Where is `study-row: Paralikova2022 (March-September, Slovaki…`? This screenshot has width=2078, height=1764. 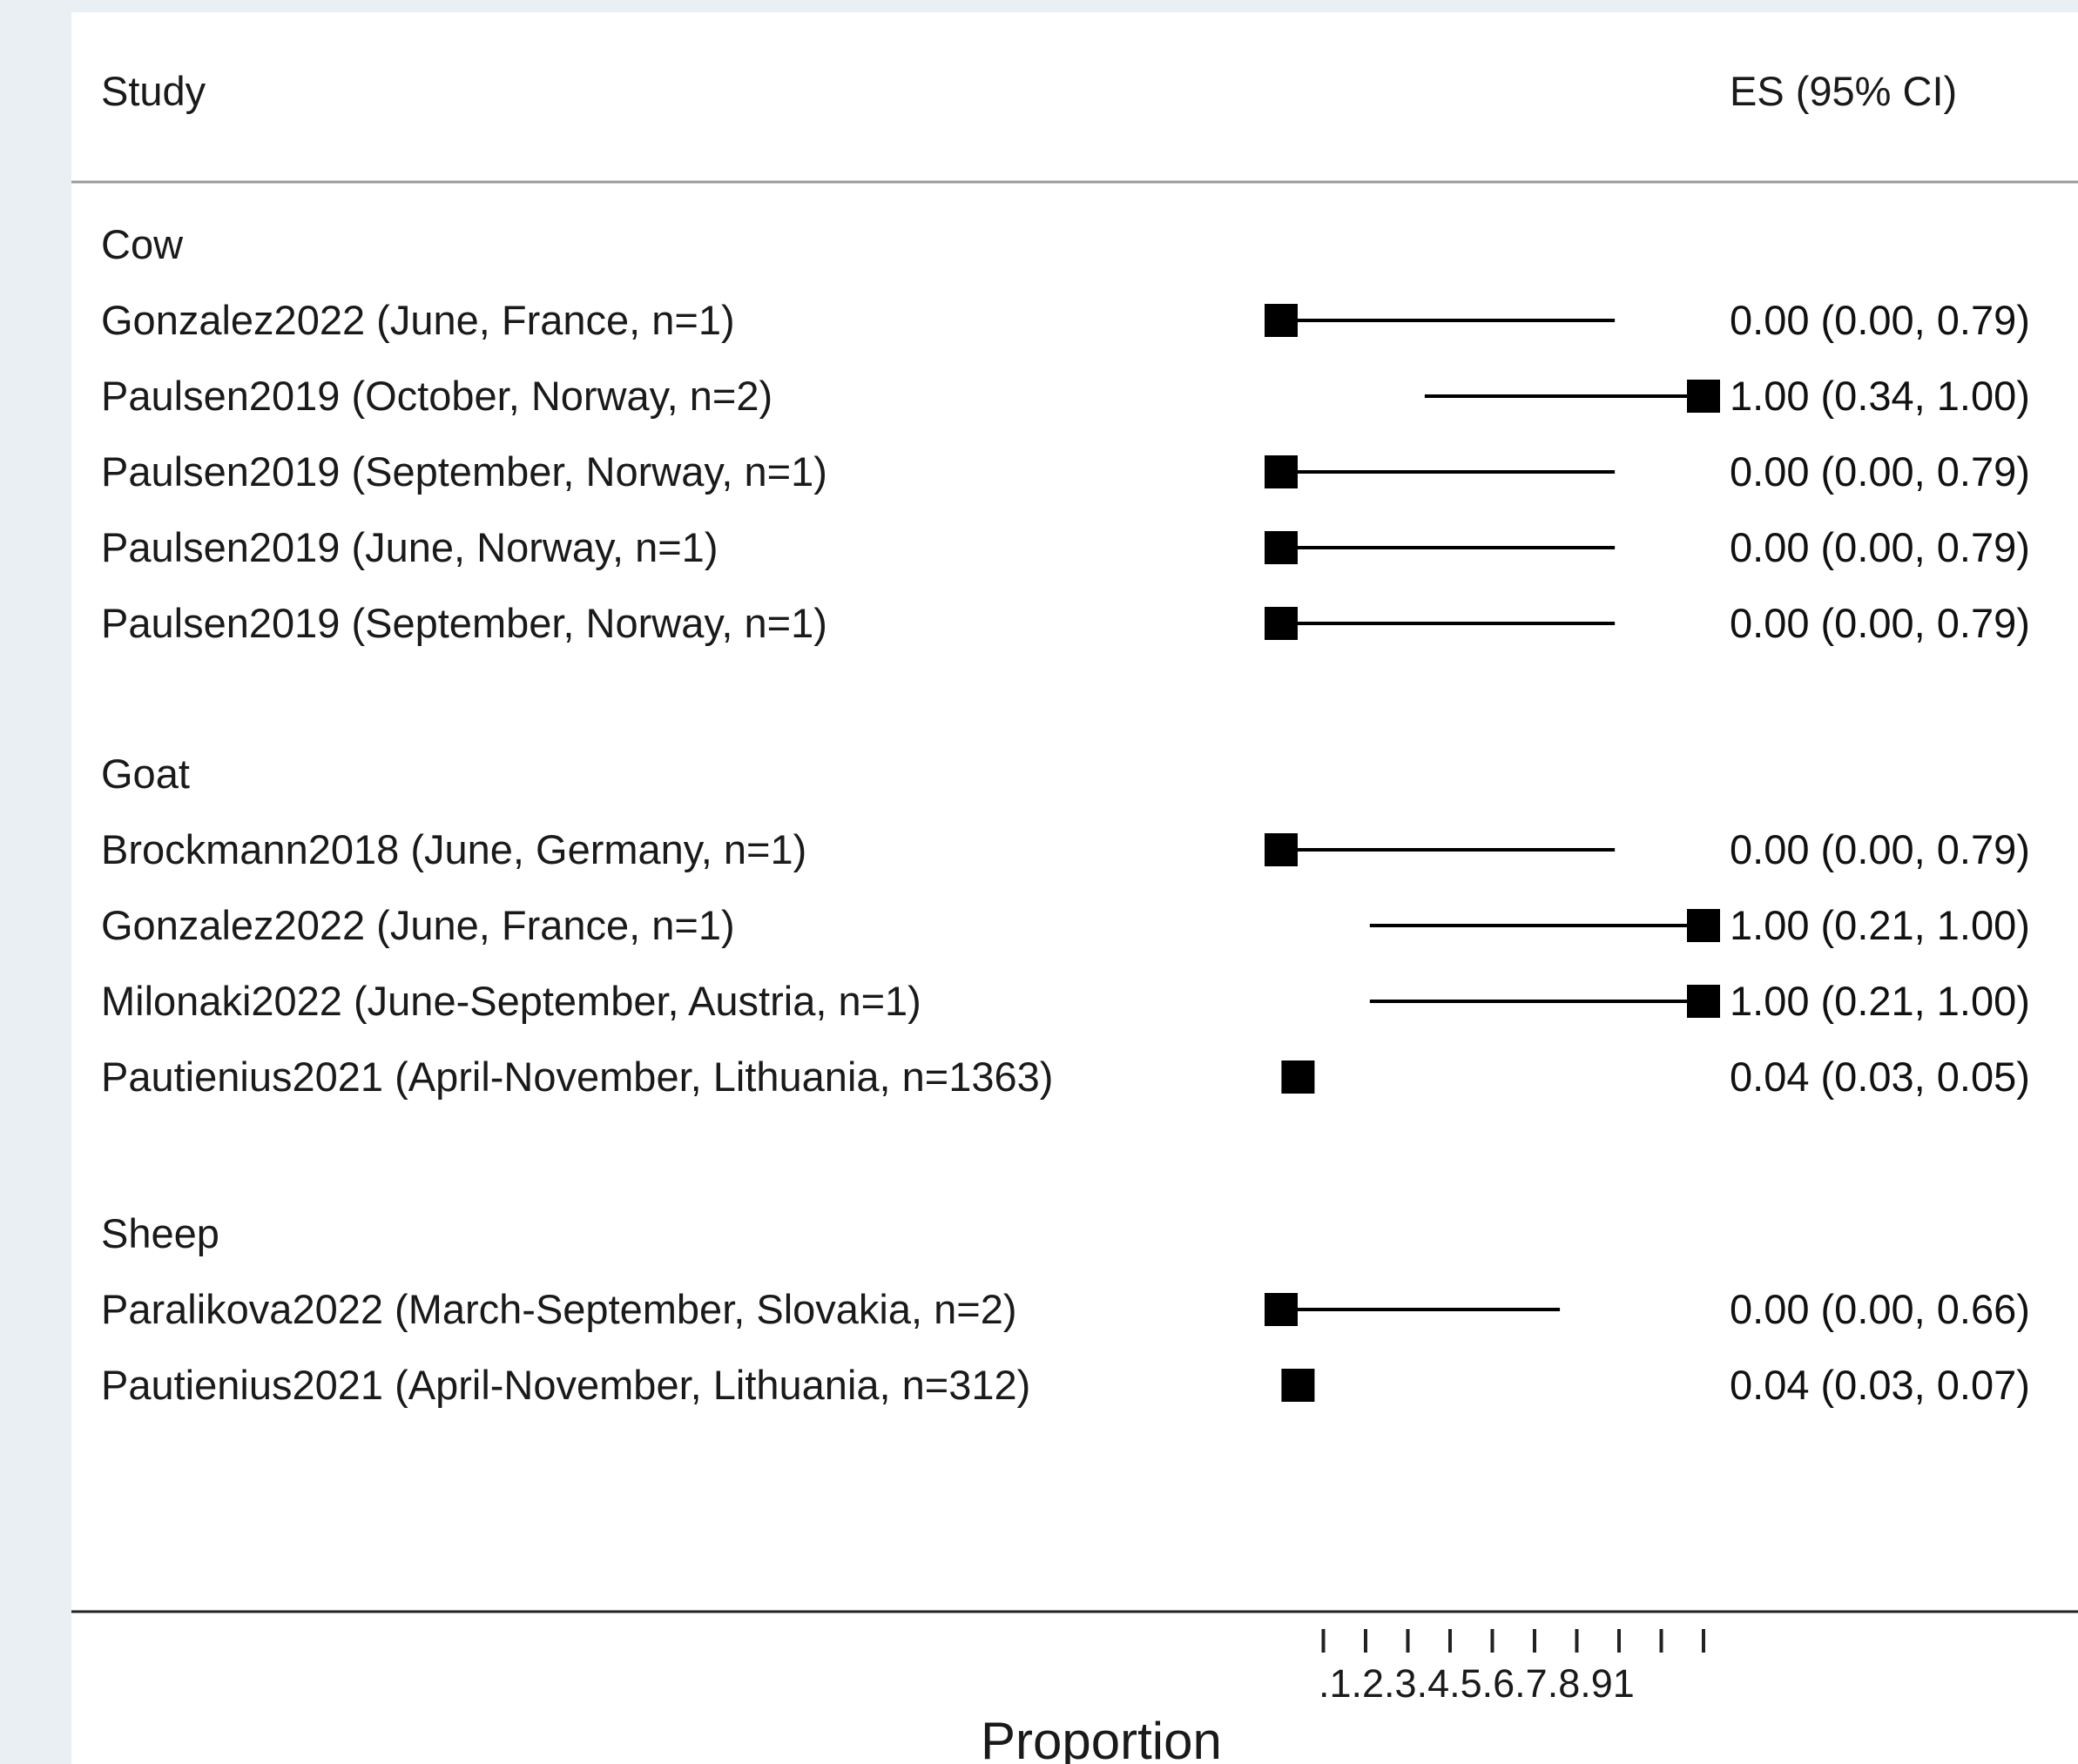
study-row: Paralikova2022 (March-September, Slovaki… is located at coordinates (1065, 1309).